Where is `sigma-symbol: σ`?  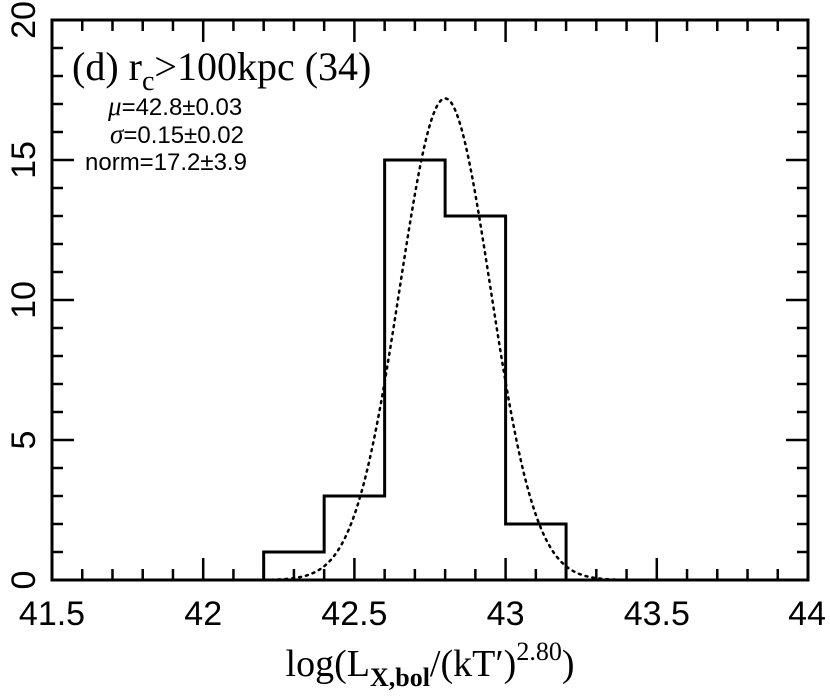 sigma-symbol: σ is located at coordinates (117, 134).